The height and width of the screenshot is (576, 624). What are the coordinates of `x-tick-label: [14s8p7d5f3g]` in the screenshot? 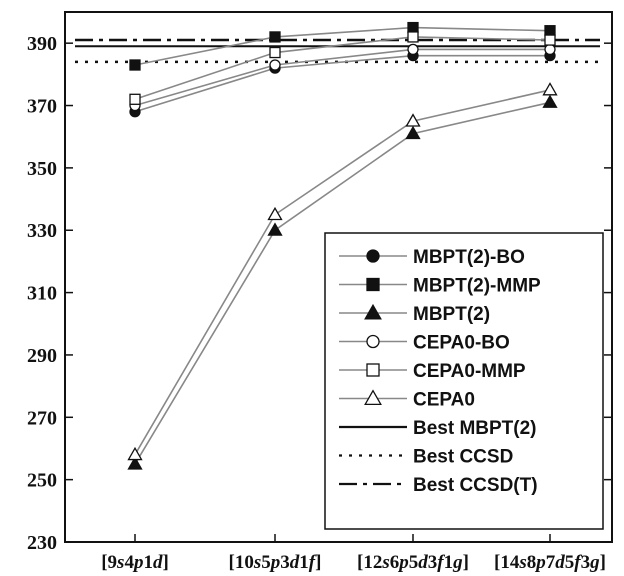 It's located at (550, 562).